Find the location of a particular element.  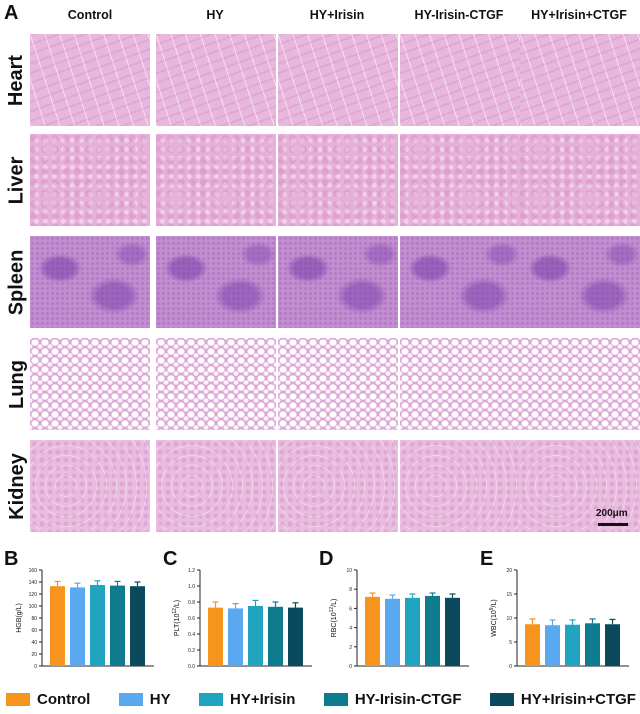

chart-hgb: 0 20 40 60 80 100 120 140 160 HGB(g/L) is located at coordinates (83, 618).